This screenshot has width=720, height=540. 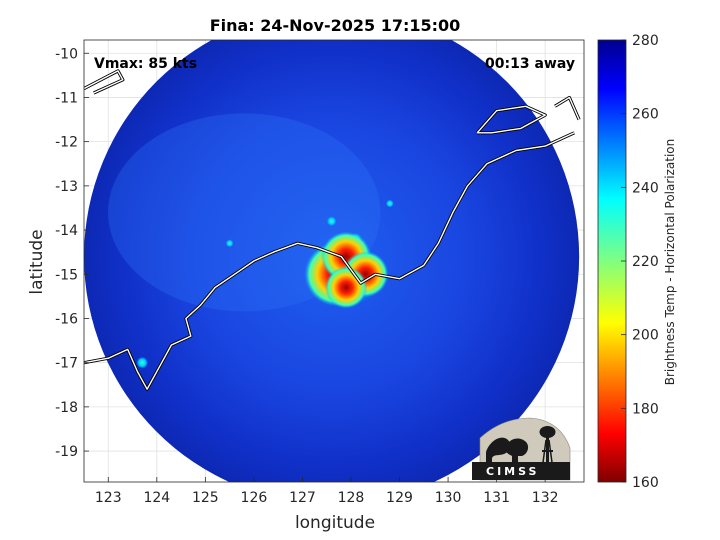 I want to click on x-axis-ticks: 123 124 125 126 127 128 129 130 131 132, so click(x=327, y=491).